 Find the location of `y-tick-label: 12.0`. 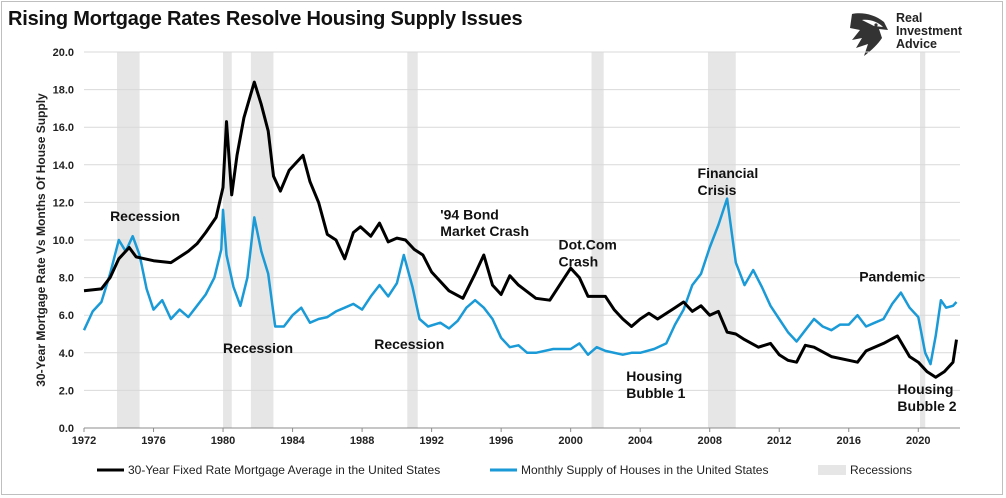

y-tick-label: 12.0 is located at coordinates (63, 203).